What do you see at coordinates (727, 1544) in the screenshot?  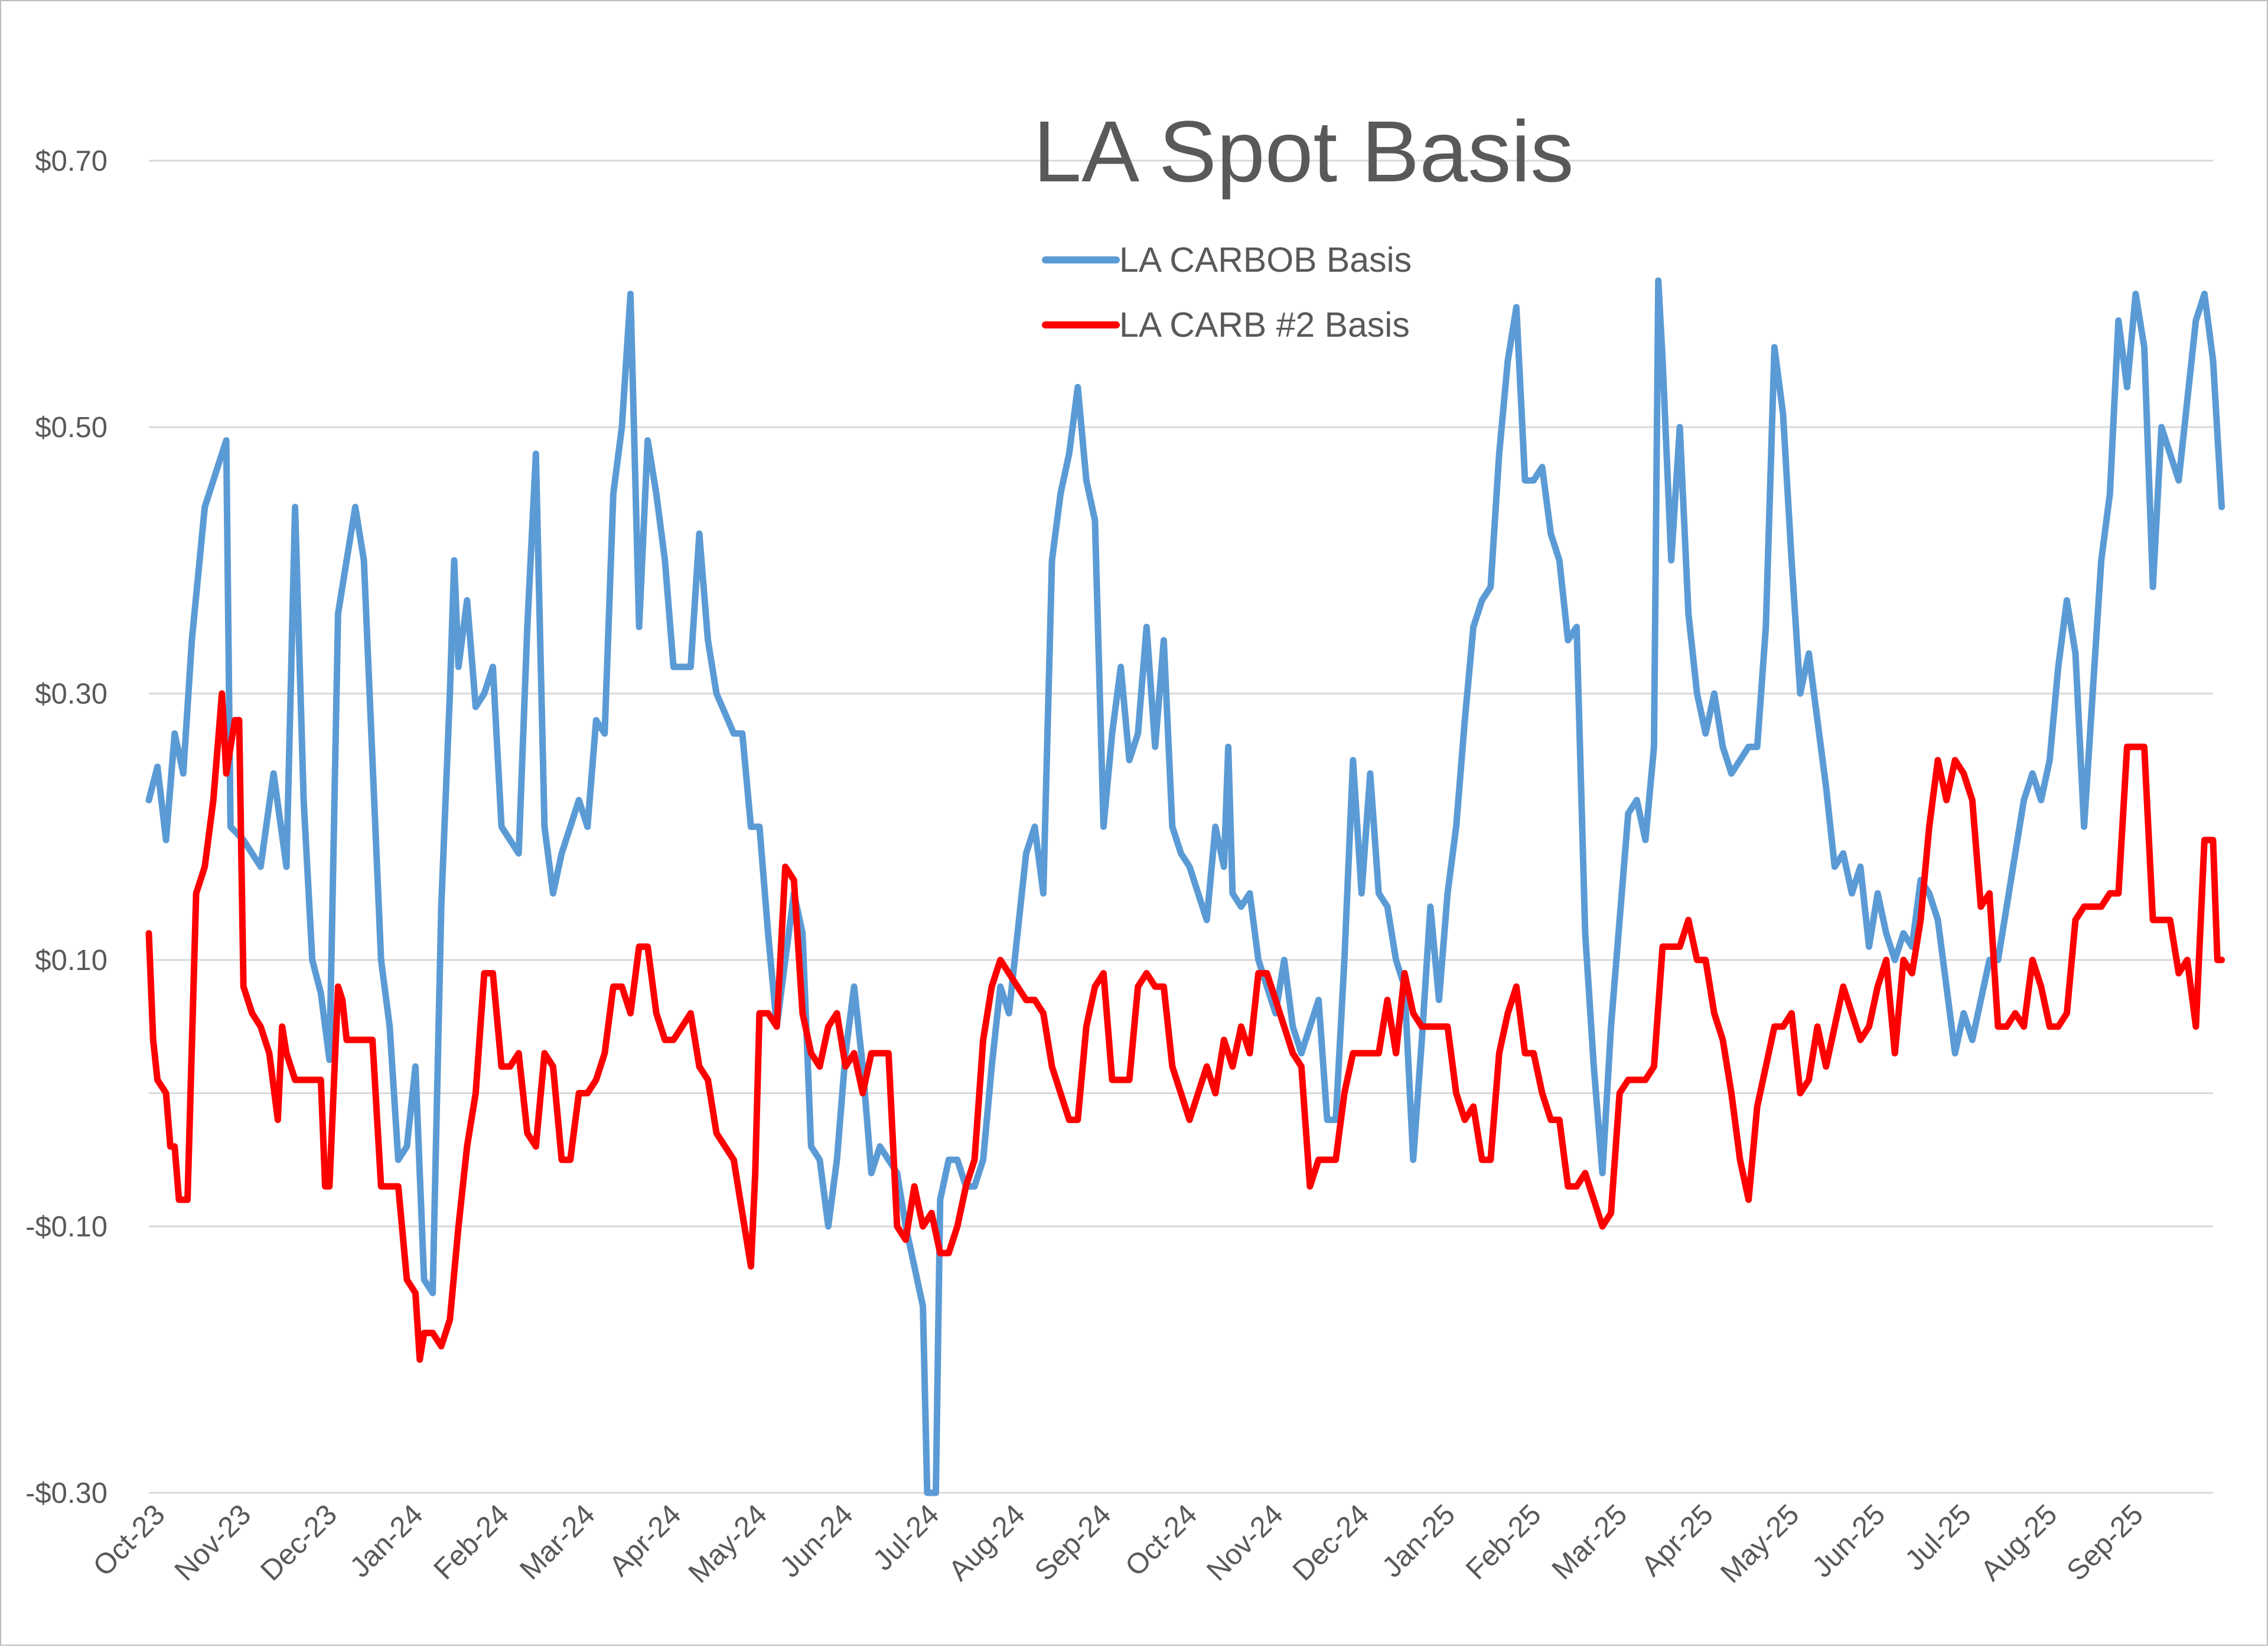 I see `x-tick-label: May-24` at bounding box center [727, 1544].